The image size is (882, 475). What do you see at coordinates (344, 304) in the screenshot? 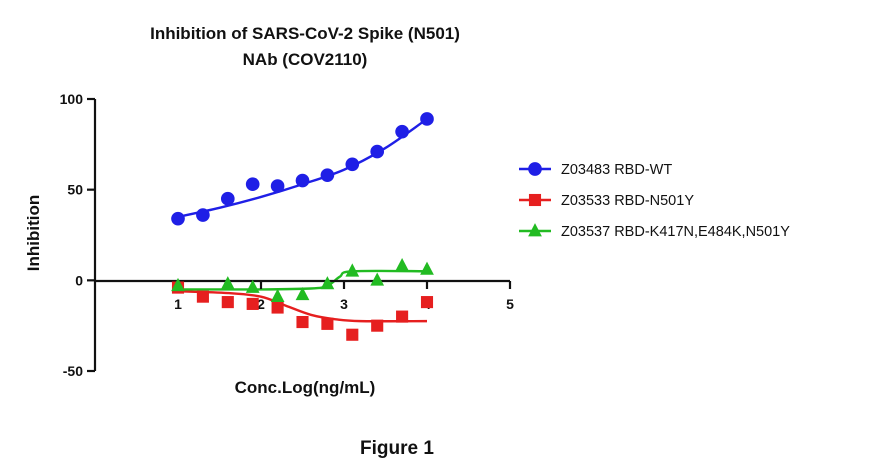
I see `x-tick-label: 3` at bounding box center [344, 304].